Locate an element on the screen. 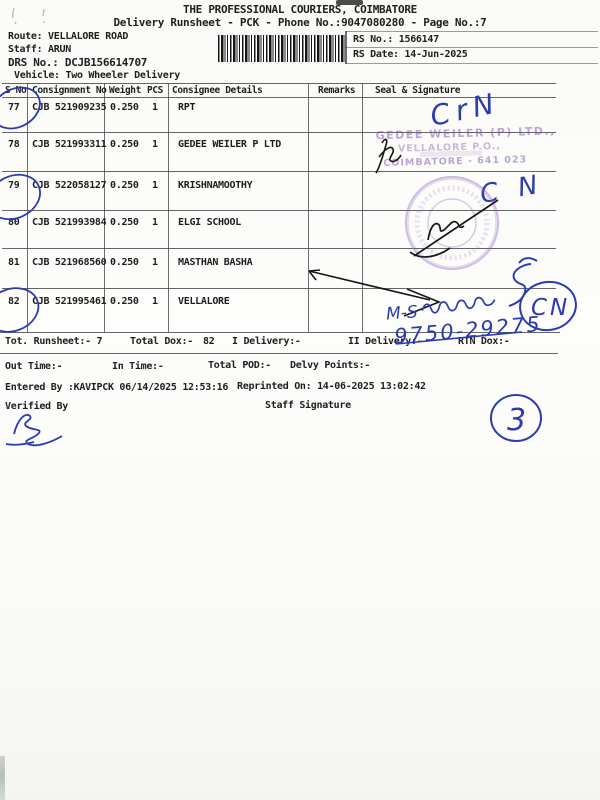 The height and width of the screenshot is (800, 600). cell-consignee: GEDEE WEILER P LTD is located at coordinates (229, 144).